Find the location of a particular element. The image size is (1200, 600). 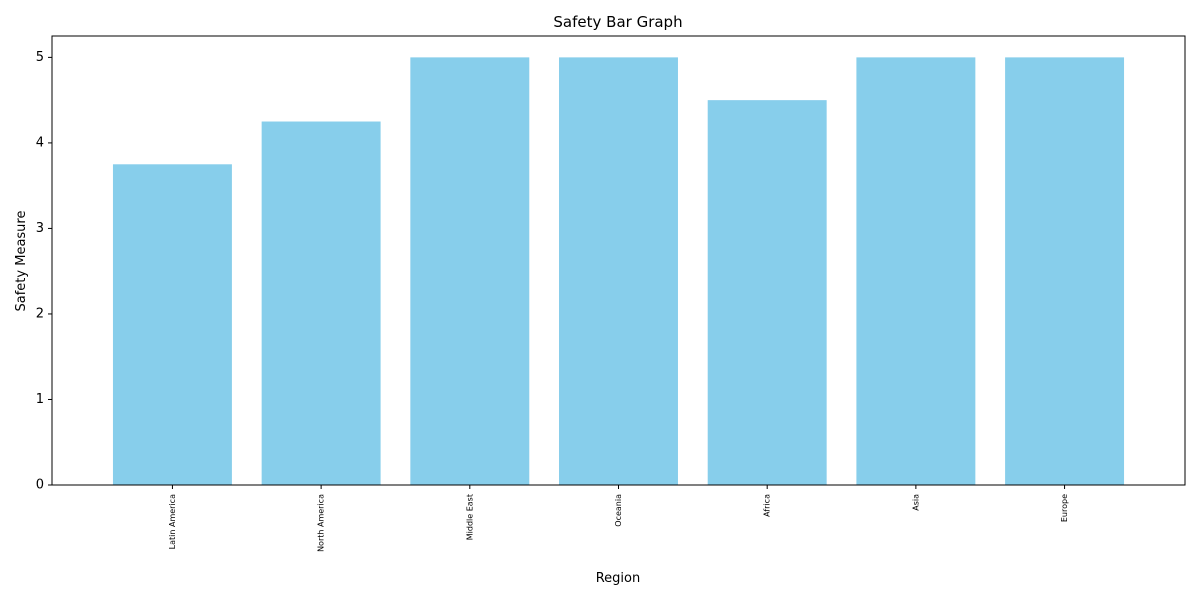

y-tick-label: 2 is located at coordinates (40, 313).